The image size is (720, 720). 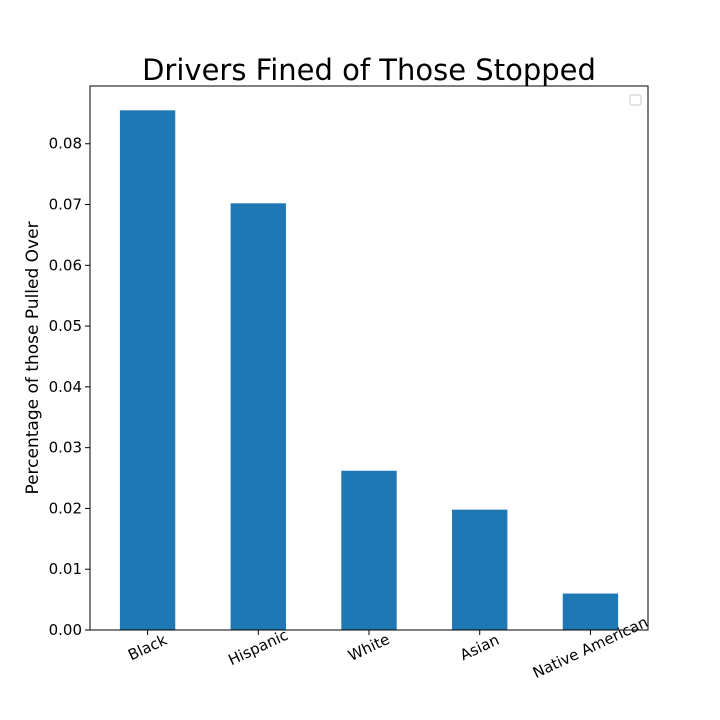 What do you see at coordinates (635, 100) in the screenshot?
I see `legend-box` at bounding box center [635, 100].